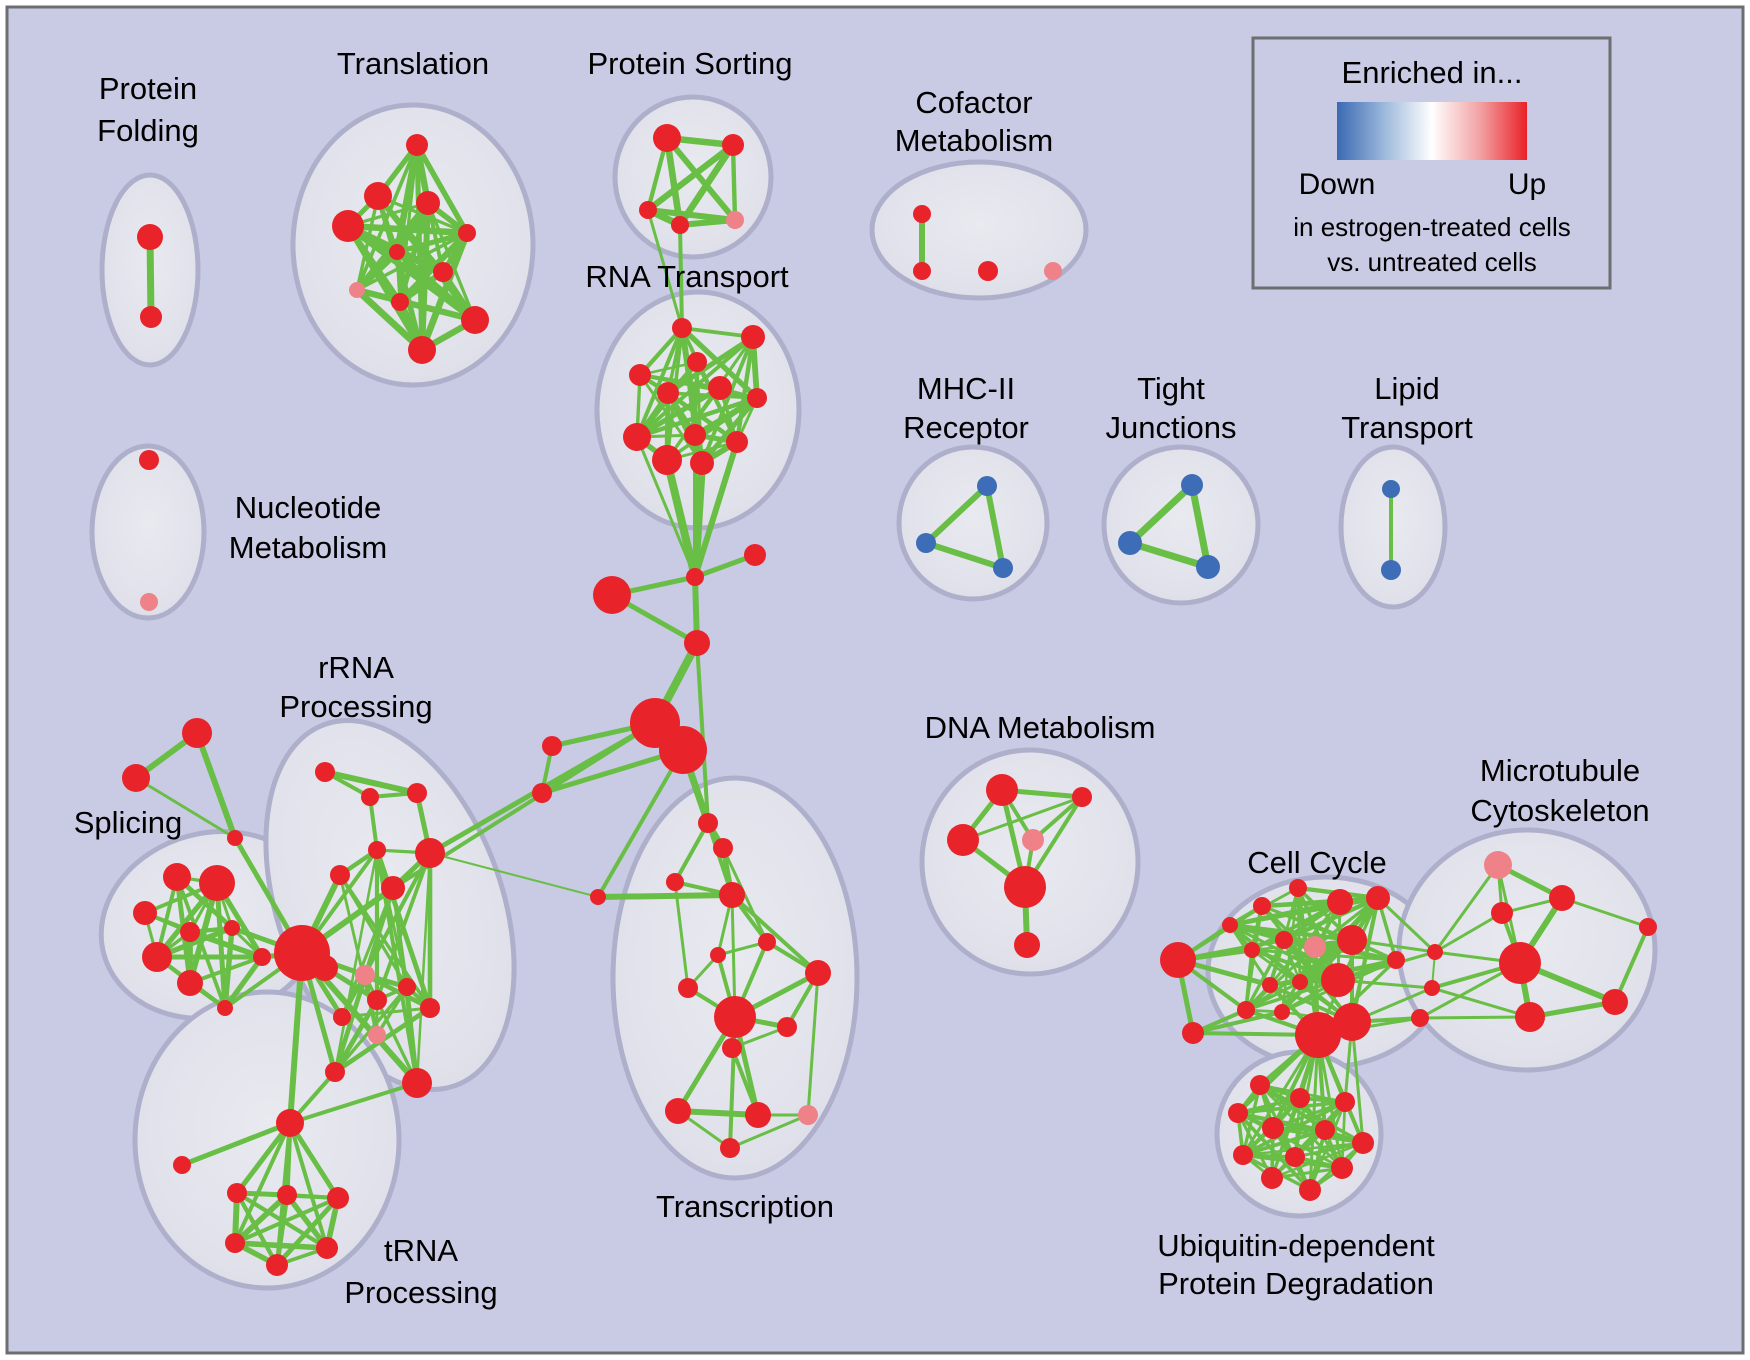 This screenshot has height=1360, width=1750. What do you see at coordinates (697, 417) in the screenshot?
I see `edge-r7-r8` at bounding box center [697, 417].